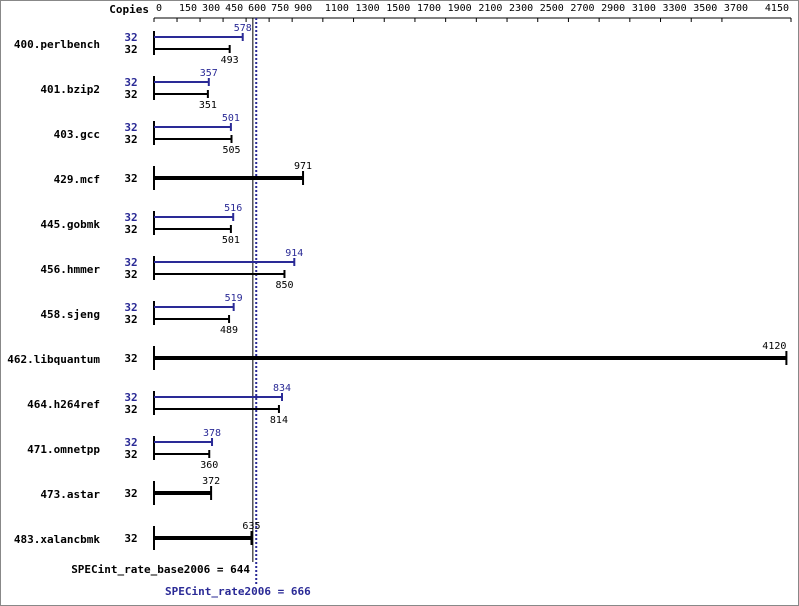 The image size is (799, 606). What do you see at coordinates (70, 314) in the screenshot?
I see `category-label: 458.sjeng` at bounding box center [70, 314].